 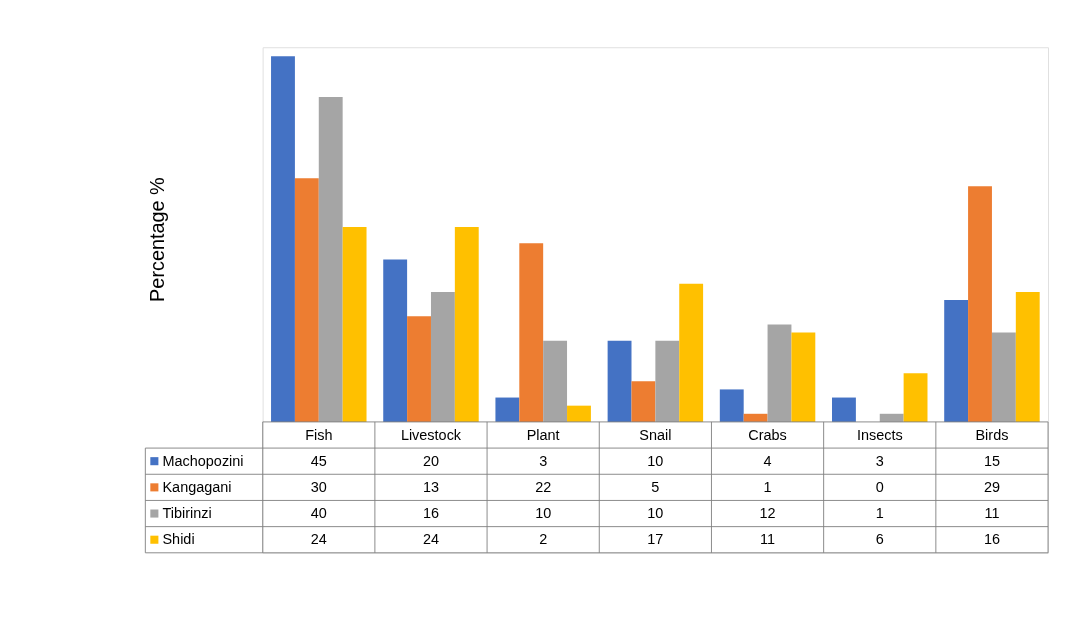 What do you see at coordinates (197, 486) in the screenshot?
I see `legend-label: Kangagani` at bounding box center [197, 486].